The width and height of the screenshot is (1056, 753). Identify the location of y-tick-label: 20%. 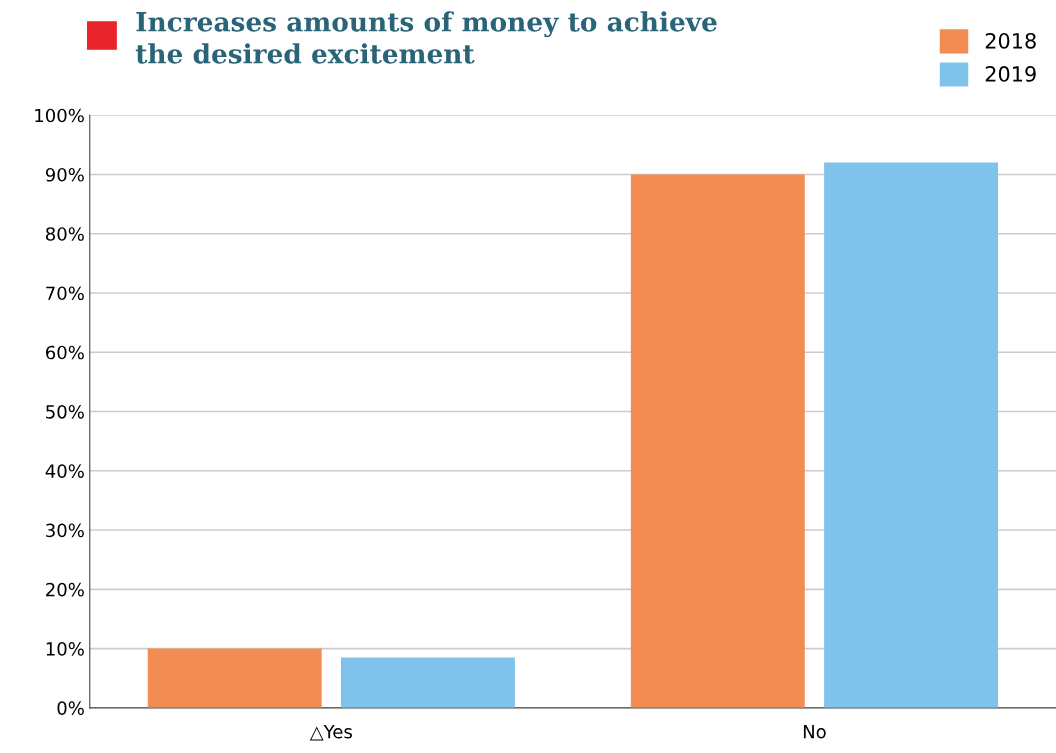
(65, 589).